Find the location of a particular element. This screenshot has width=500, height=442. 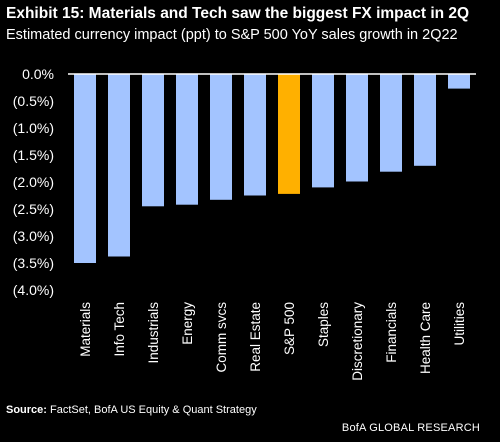

source-label: Source: is located at coordinates (26, 410).